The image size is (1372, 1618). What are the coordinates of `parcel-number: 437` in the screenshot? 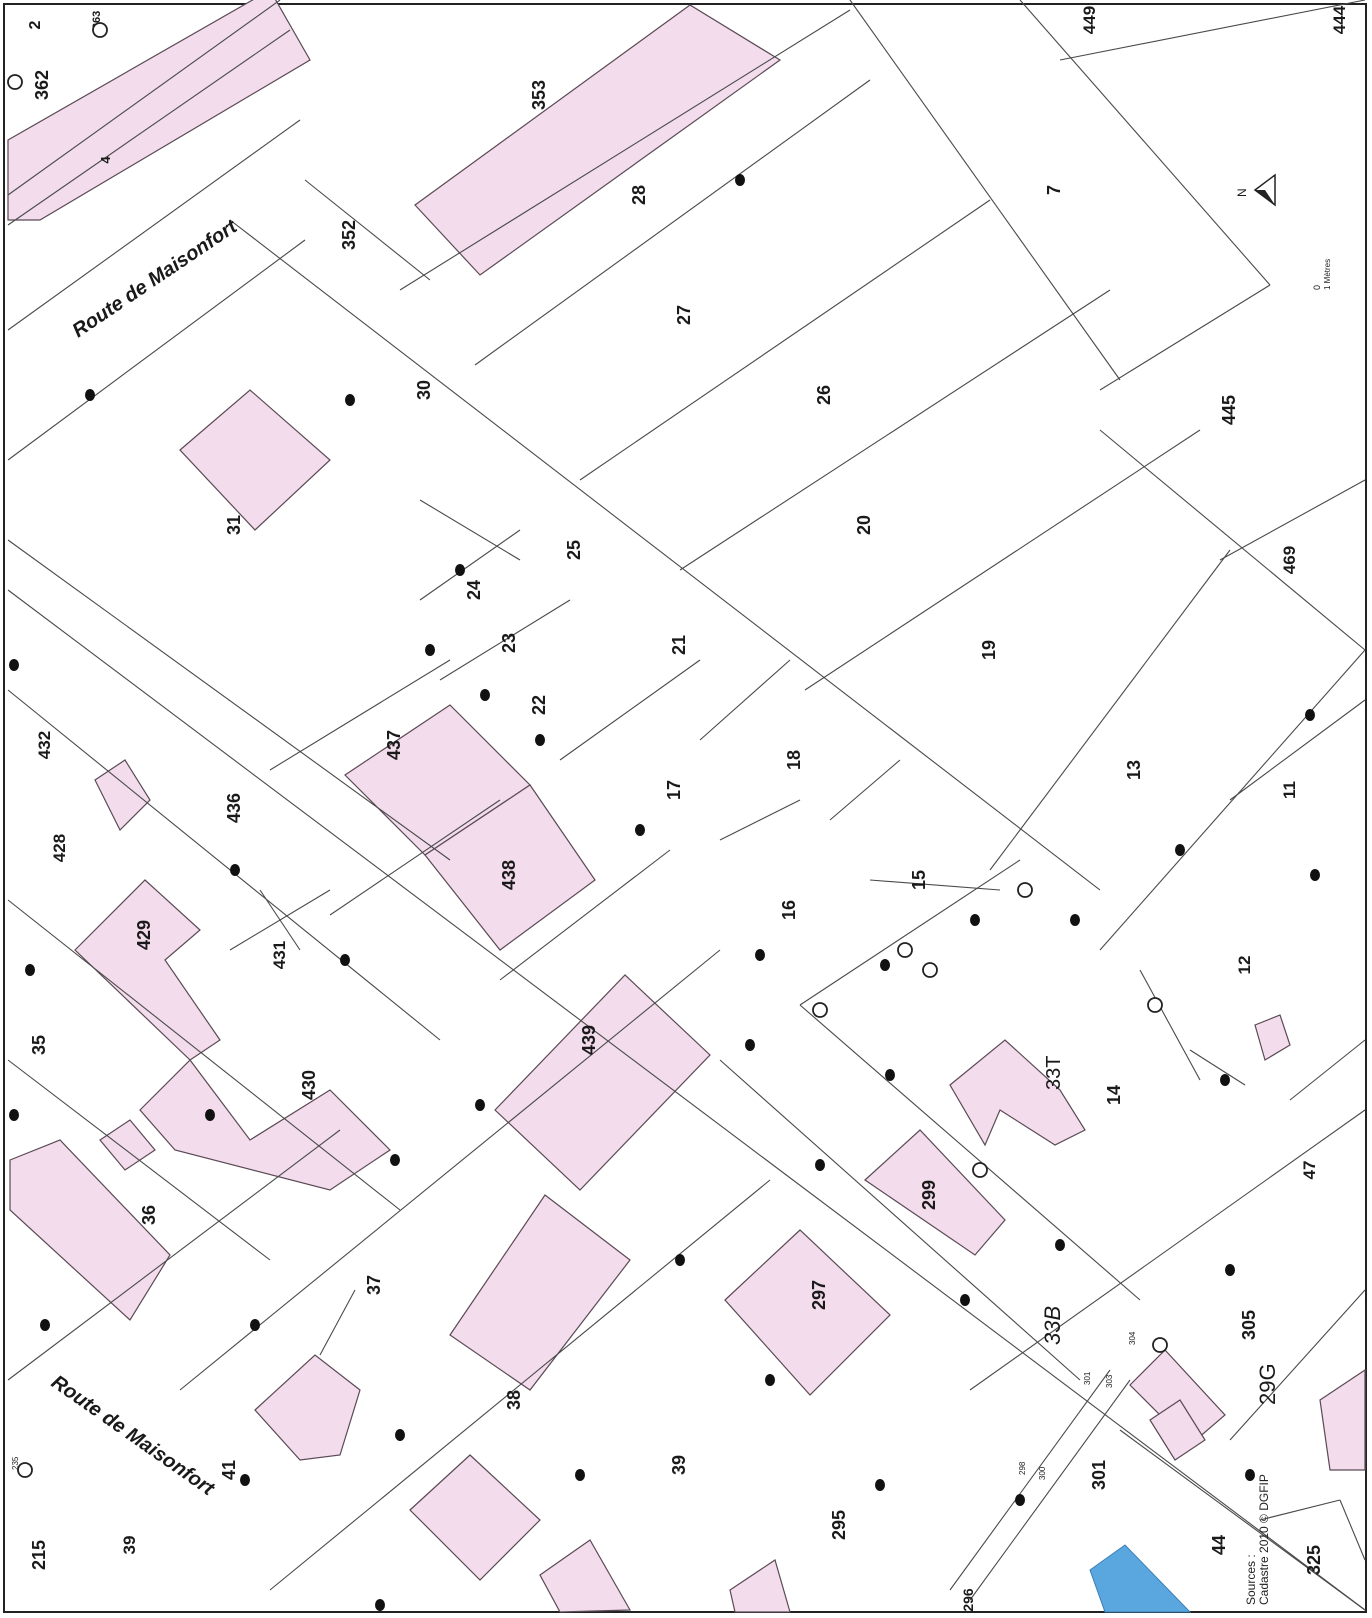 It's located at (394, 745).